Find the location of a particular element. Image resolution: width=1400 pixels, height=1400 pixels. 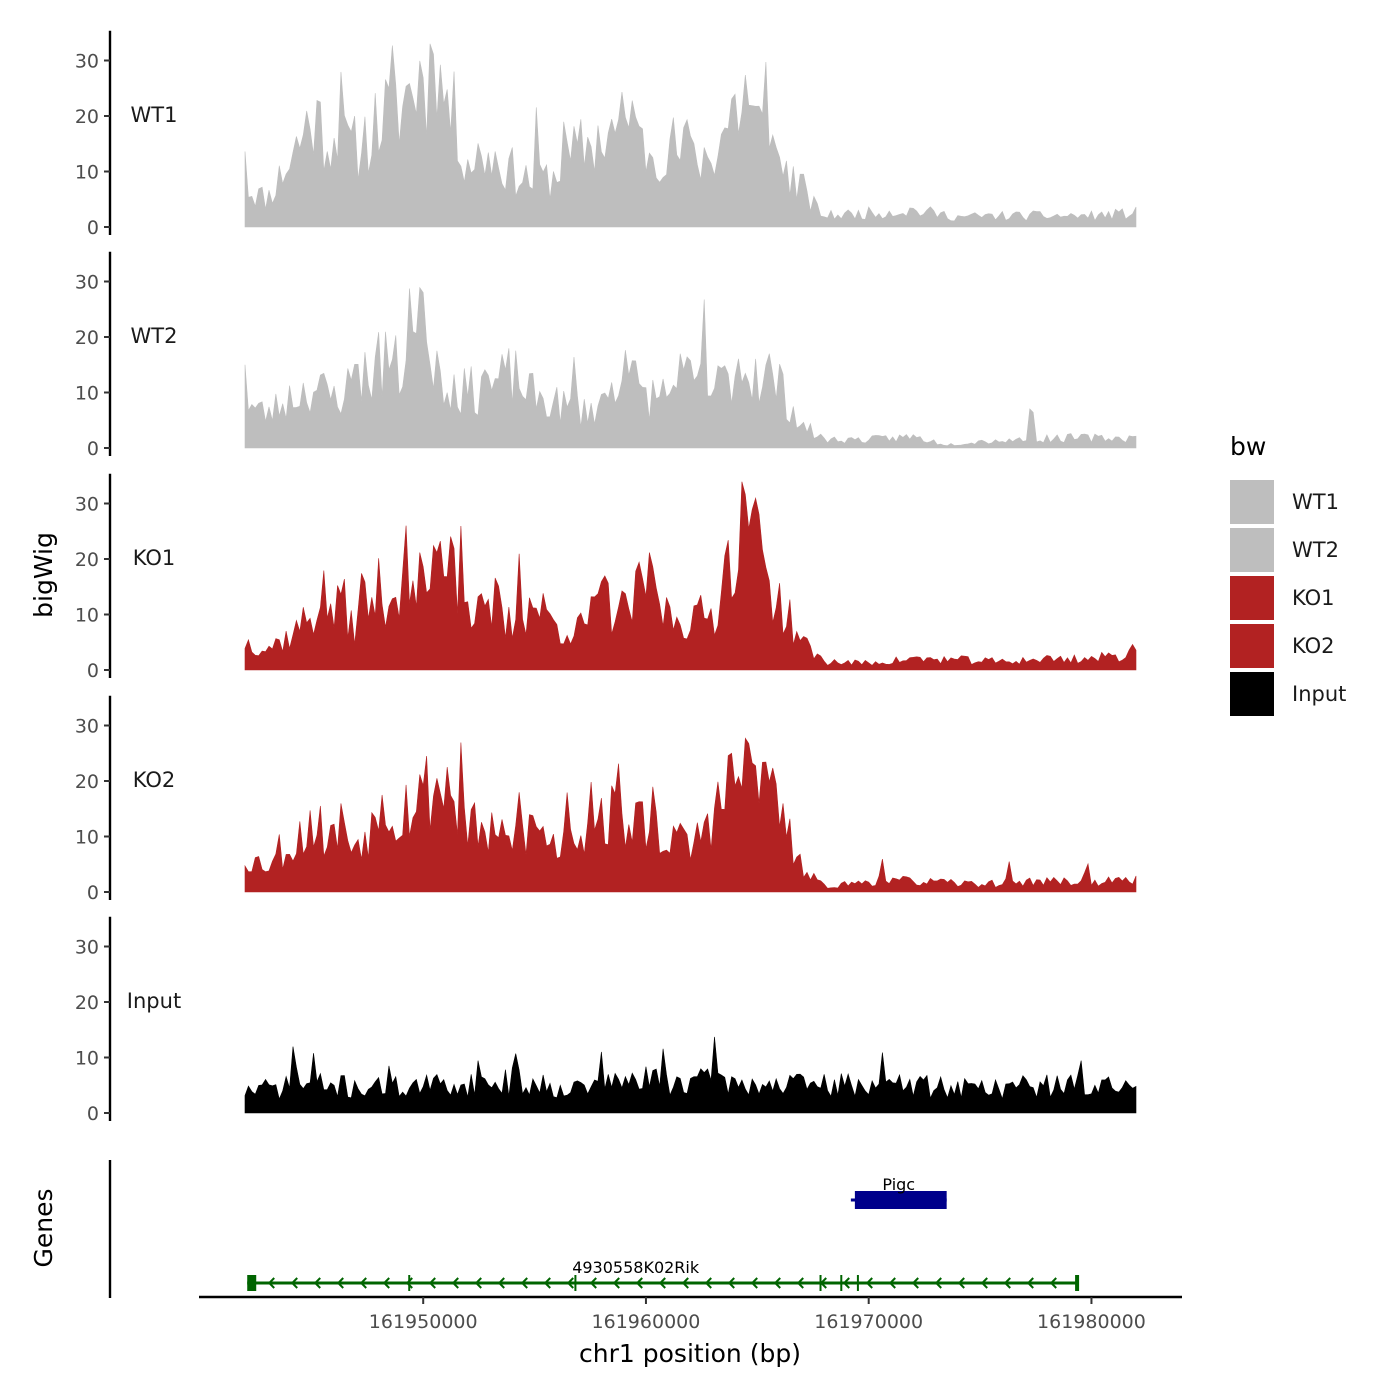

x-tick-label: 161950000 is located at coordinates (423, 1322).